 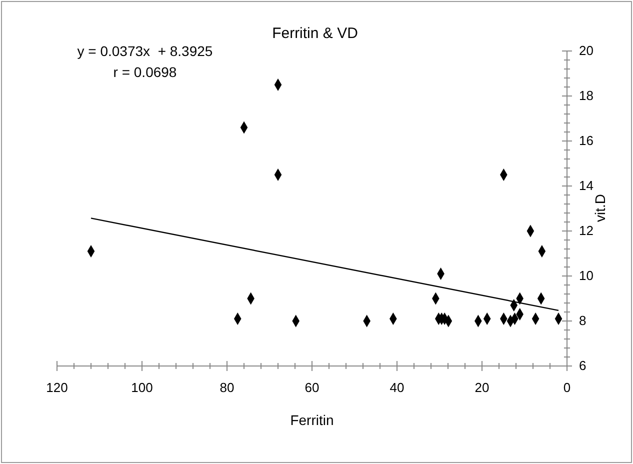 What do you see at coordinates (397, 388) in the screenshot?
I see `x-tick-label: 40` at bounding box center [397, 388].